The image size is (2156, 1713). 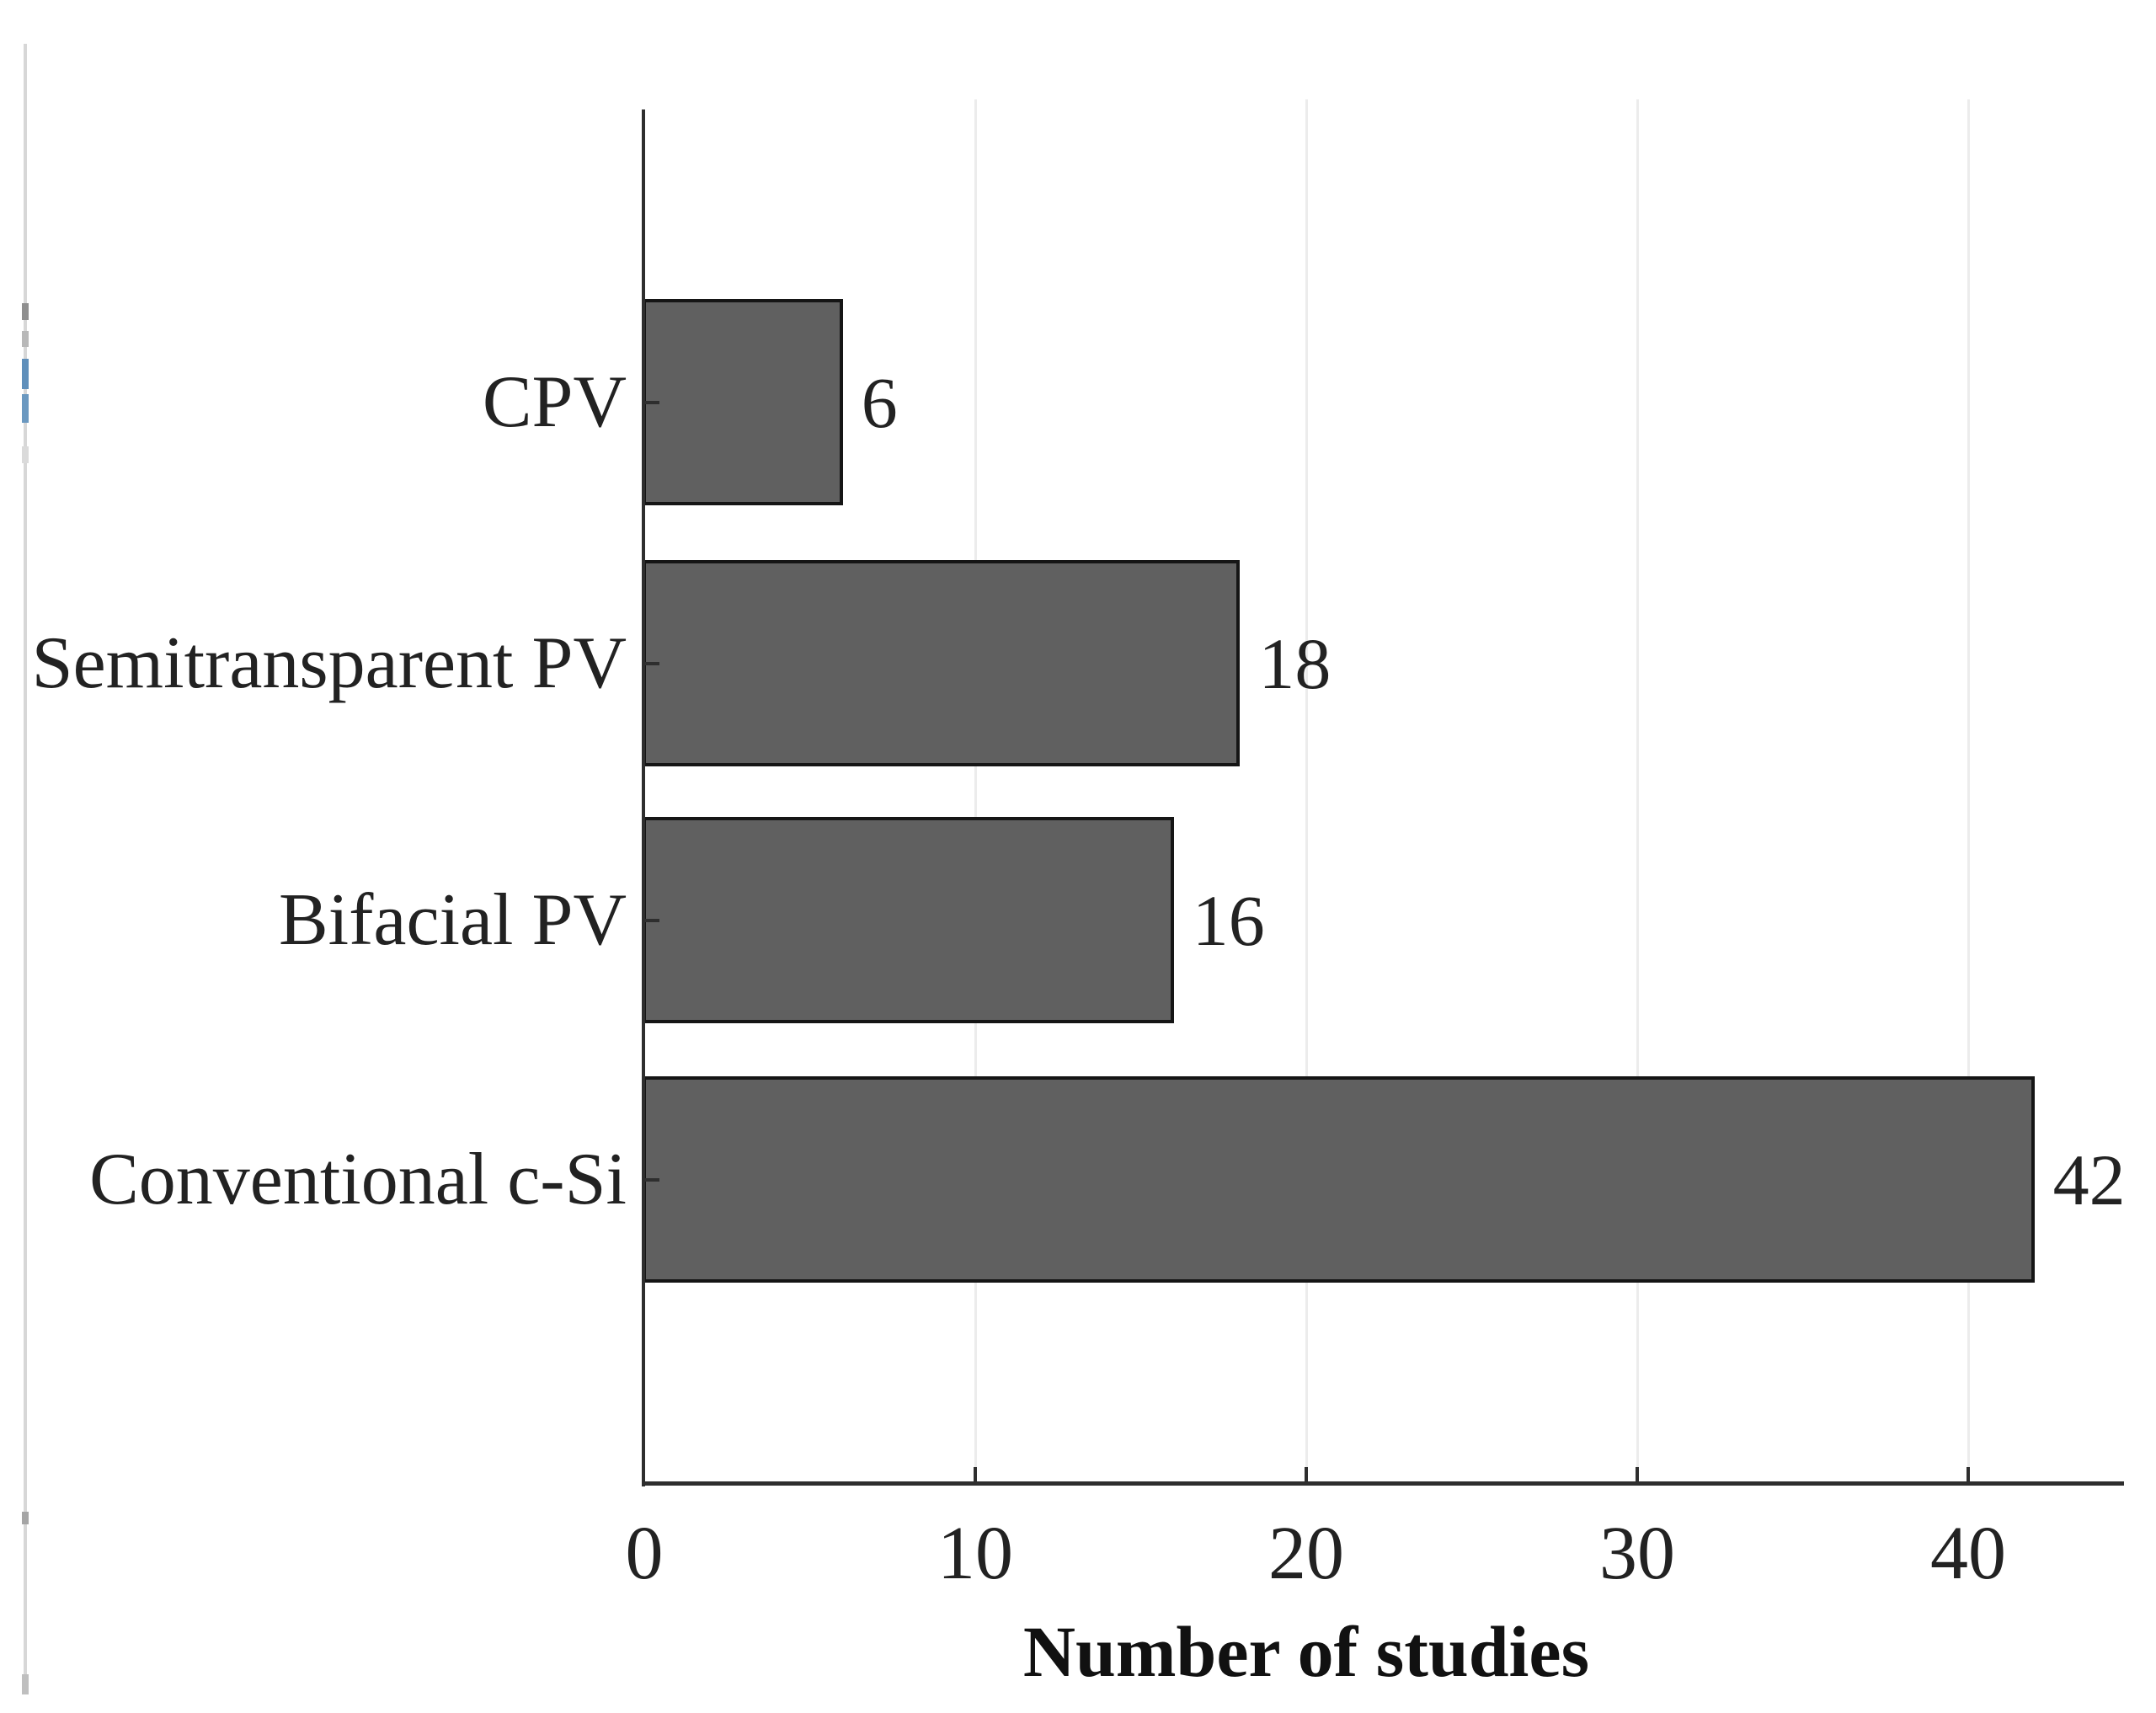 I want to click on value-label-bifacial-pv: 16, so click(x=1228, y=920).